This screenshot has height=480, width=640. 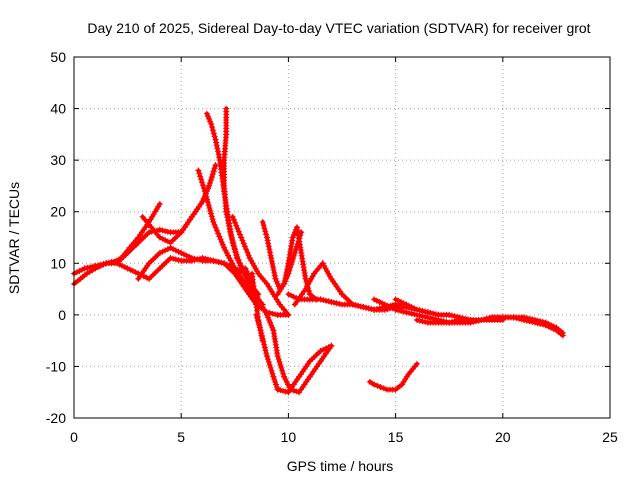 I want to click on y-tick-label: 50, so click(x=58, y=57).